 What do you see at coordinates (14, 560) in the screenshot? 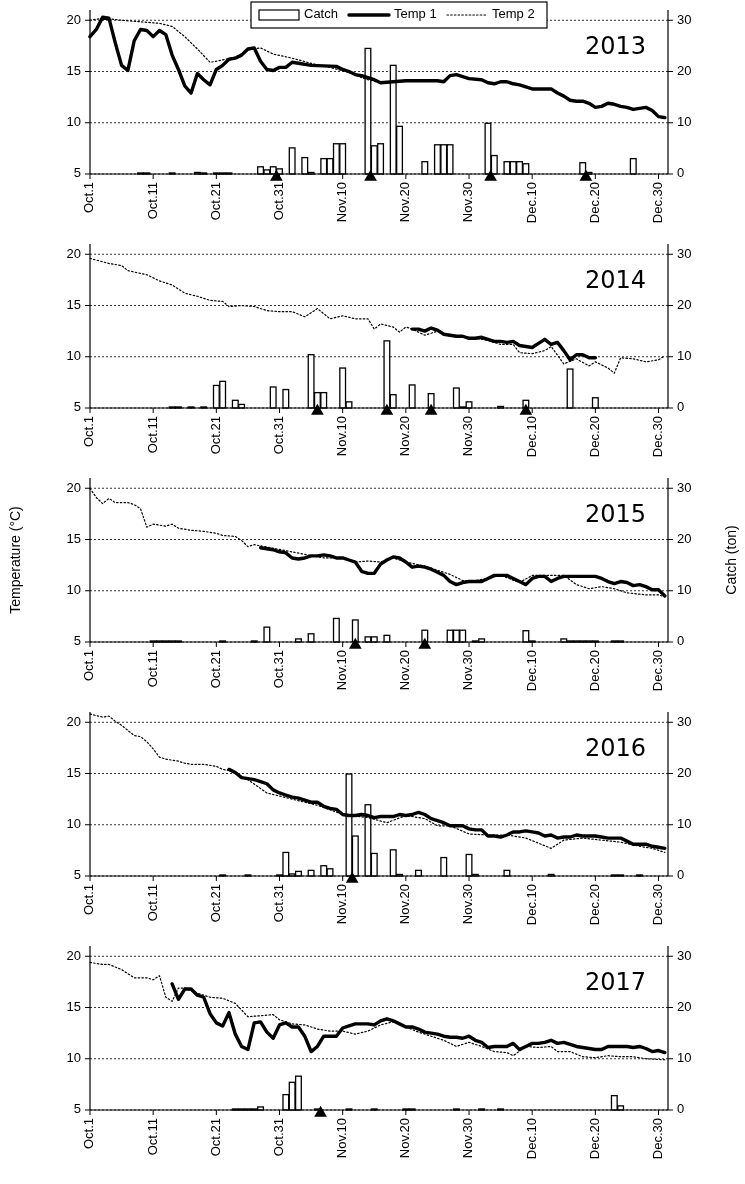
I see `y-axis-title: Temperature (°C)` at bounding box center [14, 560].